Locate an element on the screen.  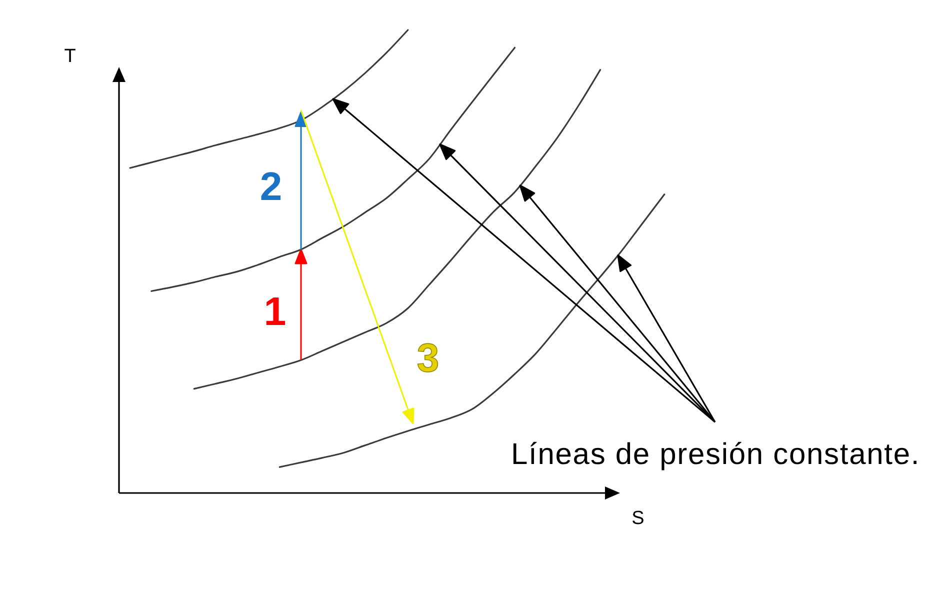
y-axis-title: T is located at coordinates (70, 56).